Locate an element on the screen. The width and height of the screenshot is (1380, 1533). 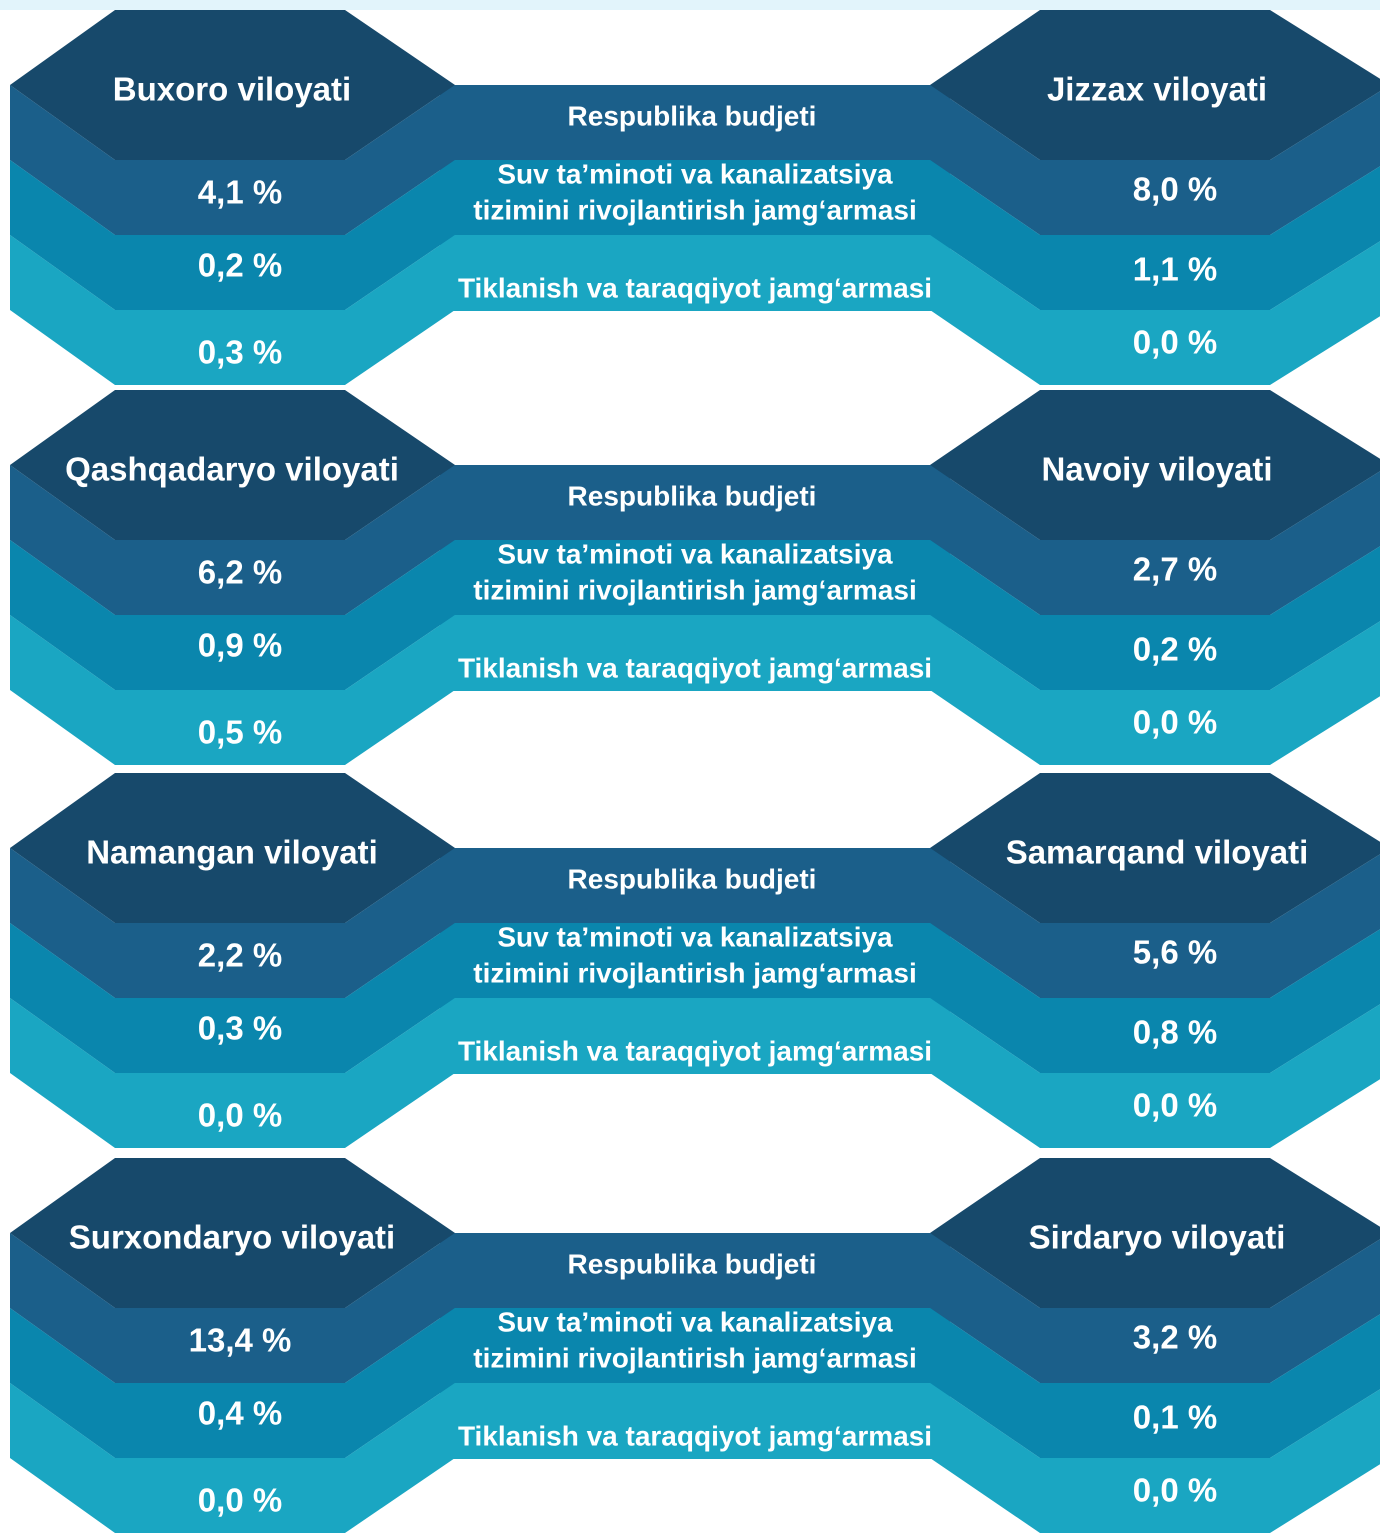
region-name: Qashqadaryo viloyati is located at coordinates (232, 469).